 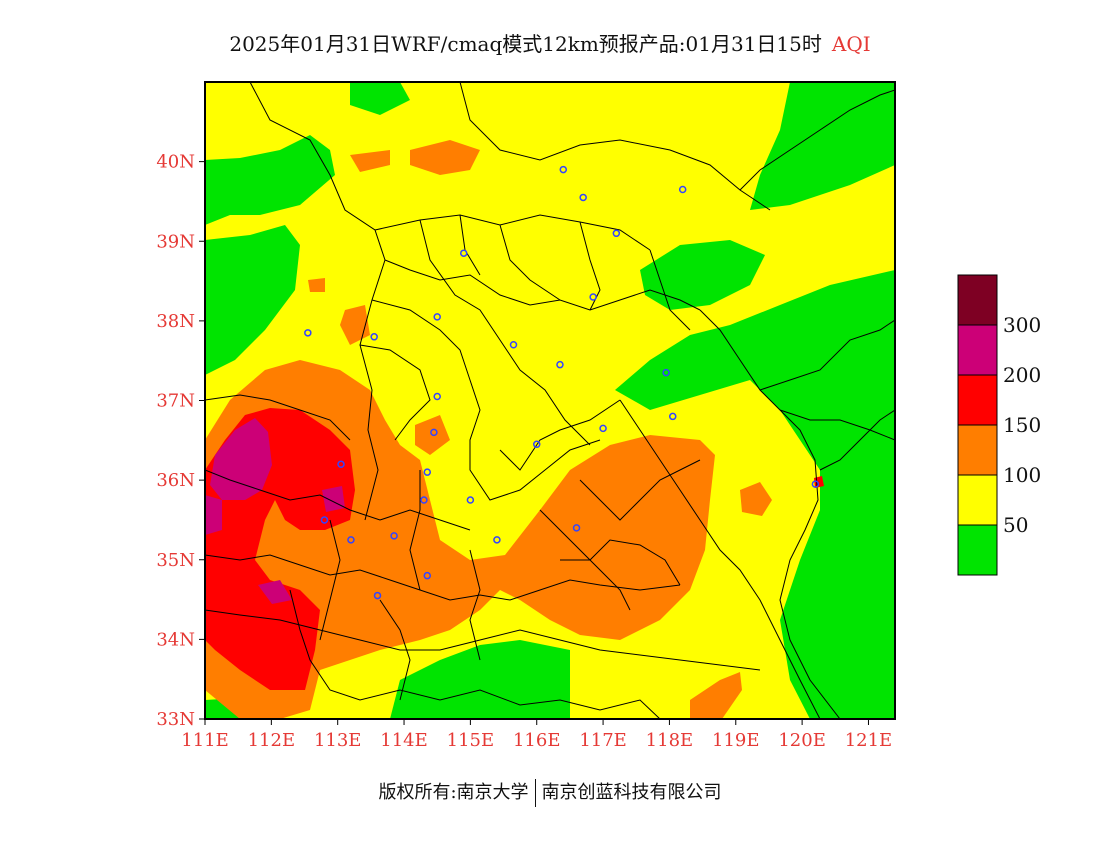 I want to click on x-tick-label: 118E, so click(x=670, y=740).